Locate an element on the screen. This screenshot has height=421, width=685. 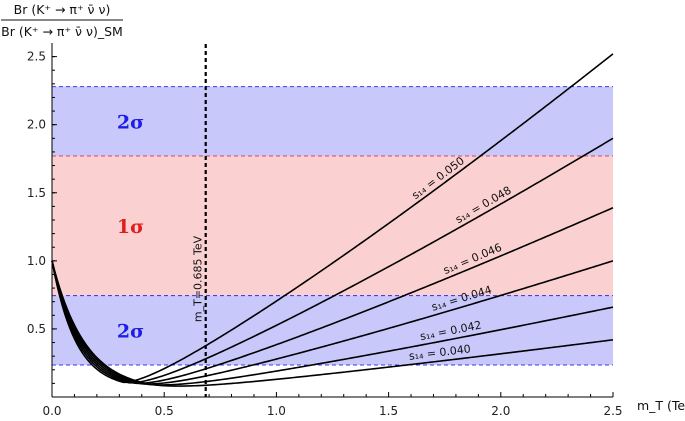
y-label-numerator: Br (K⁺ → π⁺ ν̄ ν) is located at coordinates (62, 9).